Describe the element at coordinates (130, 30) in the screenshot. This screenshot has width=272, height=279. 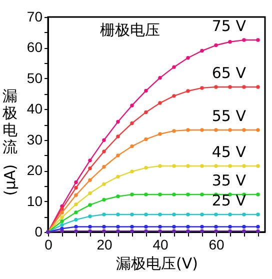
I see `legend-title: 栅极电压` at that location.